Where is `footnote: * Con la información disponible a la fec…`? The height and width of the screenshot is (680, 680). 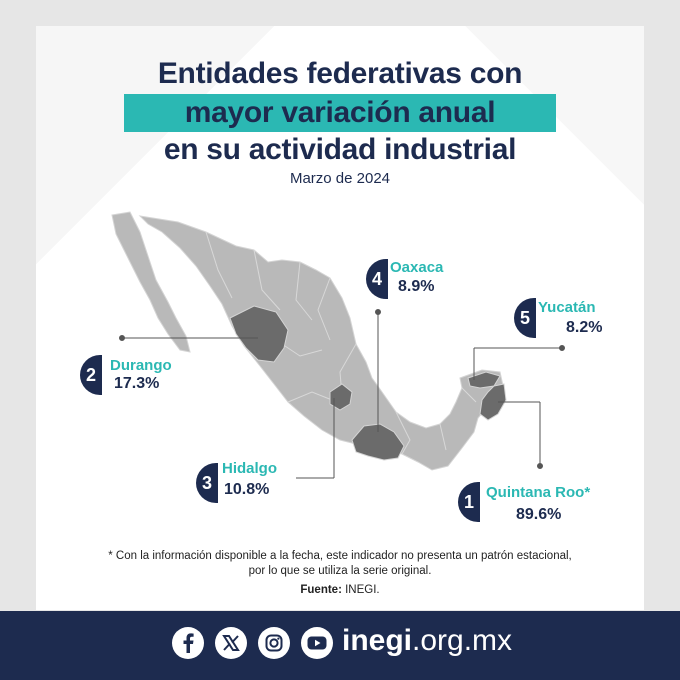 footnote: * Con la información disponible a la fec… is located at coordinates (340, 564).